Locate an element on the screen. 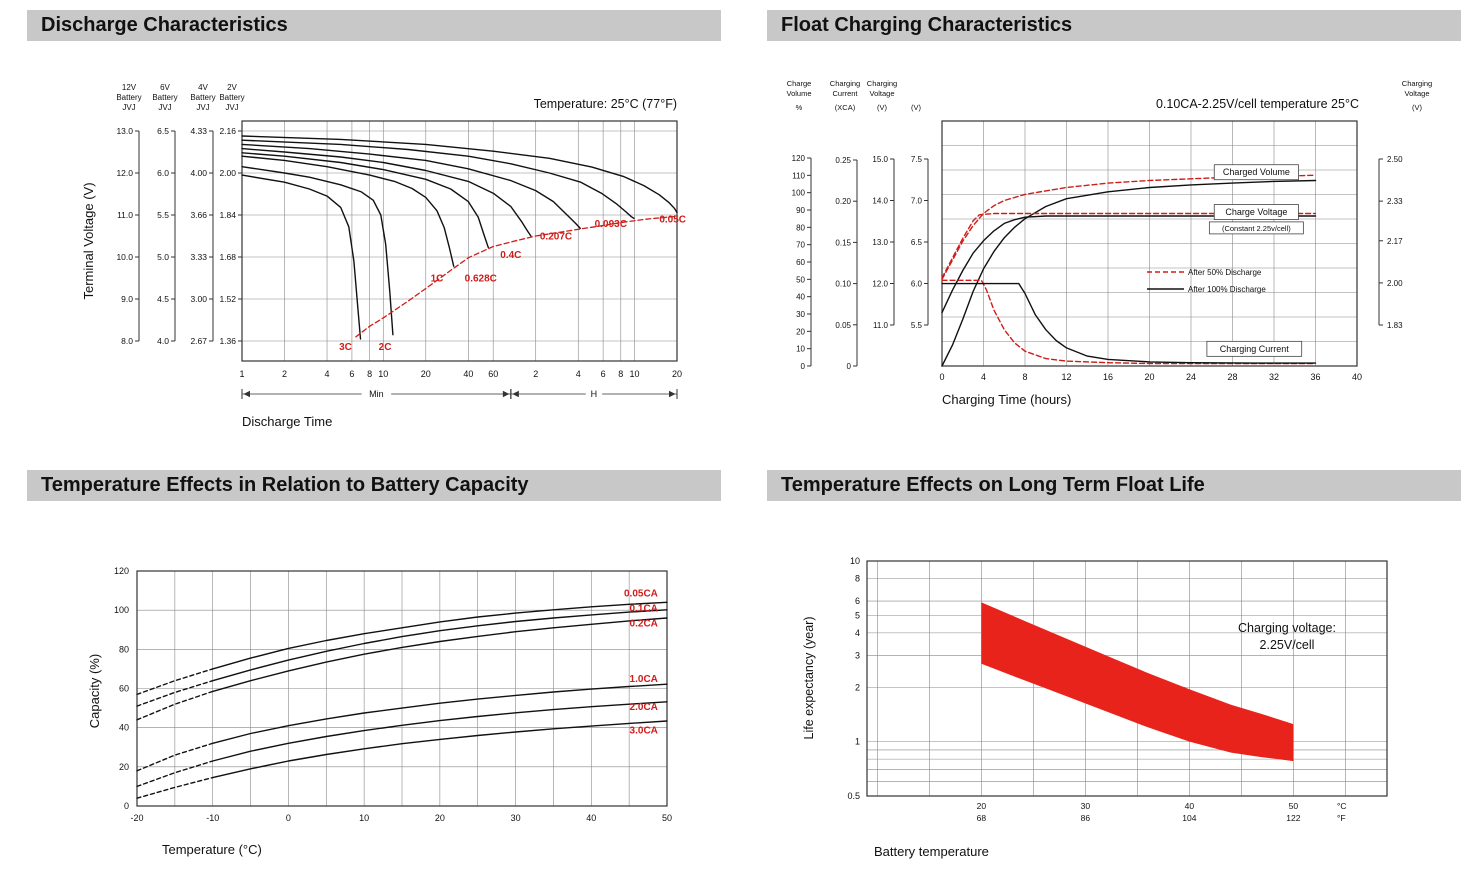  curve-label: 0.1CA is located at coordinates (644, 609).